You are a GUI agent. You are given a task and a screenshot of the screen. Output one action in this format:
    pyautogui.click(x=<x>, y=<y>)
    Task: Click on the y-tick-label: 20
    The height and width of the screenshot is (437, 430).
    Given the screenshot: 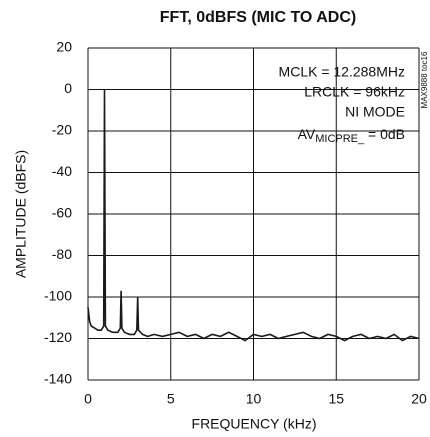 What is the action you would take?
    pyautogui.click(x=64, y=47)
    